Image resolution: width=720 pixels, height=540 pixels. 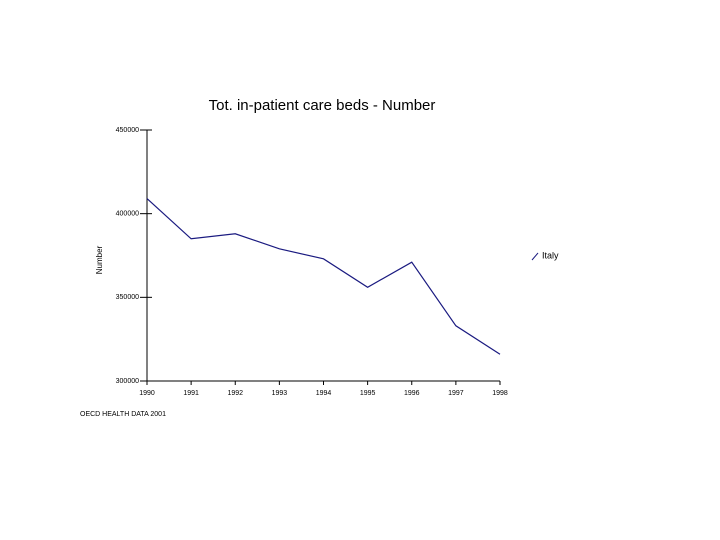 I want to click on x-tick-label: 1993, so click(x=280, y=393).